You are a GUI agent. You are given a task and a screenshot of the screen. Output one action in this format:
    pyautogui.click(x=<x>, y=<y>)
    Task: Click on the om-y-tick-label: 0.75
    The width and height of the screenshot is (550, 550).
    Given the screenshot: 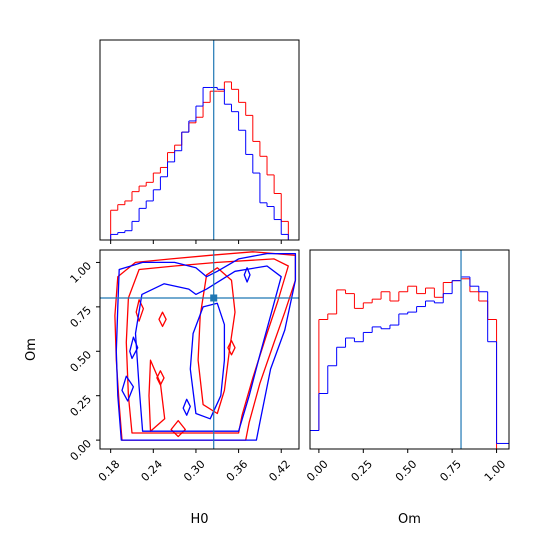 What is the action you would take?
    pyautogui.click(x=81, y=317)
    